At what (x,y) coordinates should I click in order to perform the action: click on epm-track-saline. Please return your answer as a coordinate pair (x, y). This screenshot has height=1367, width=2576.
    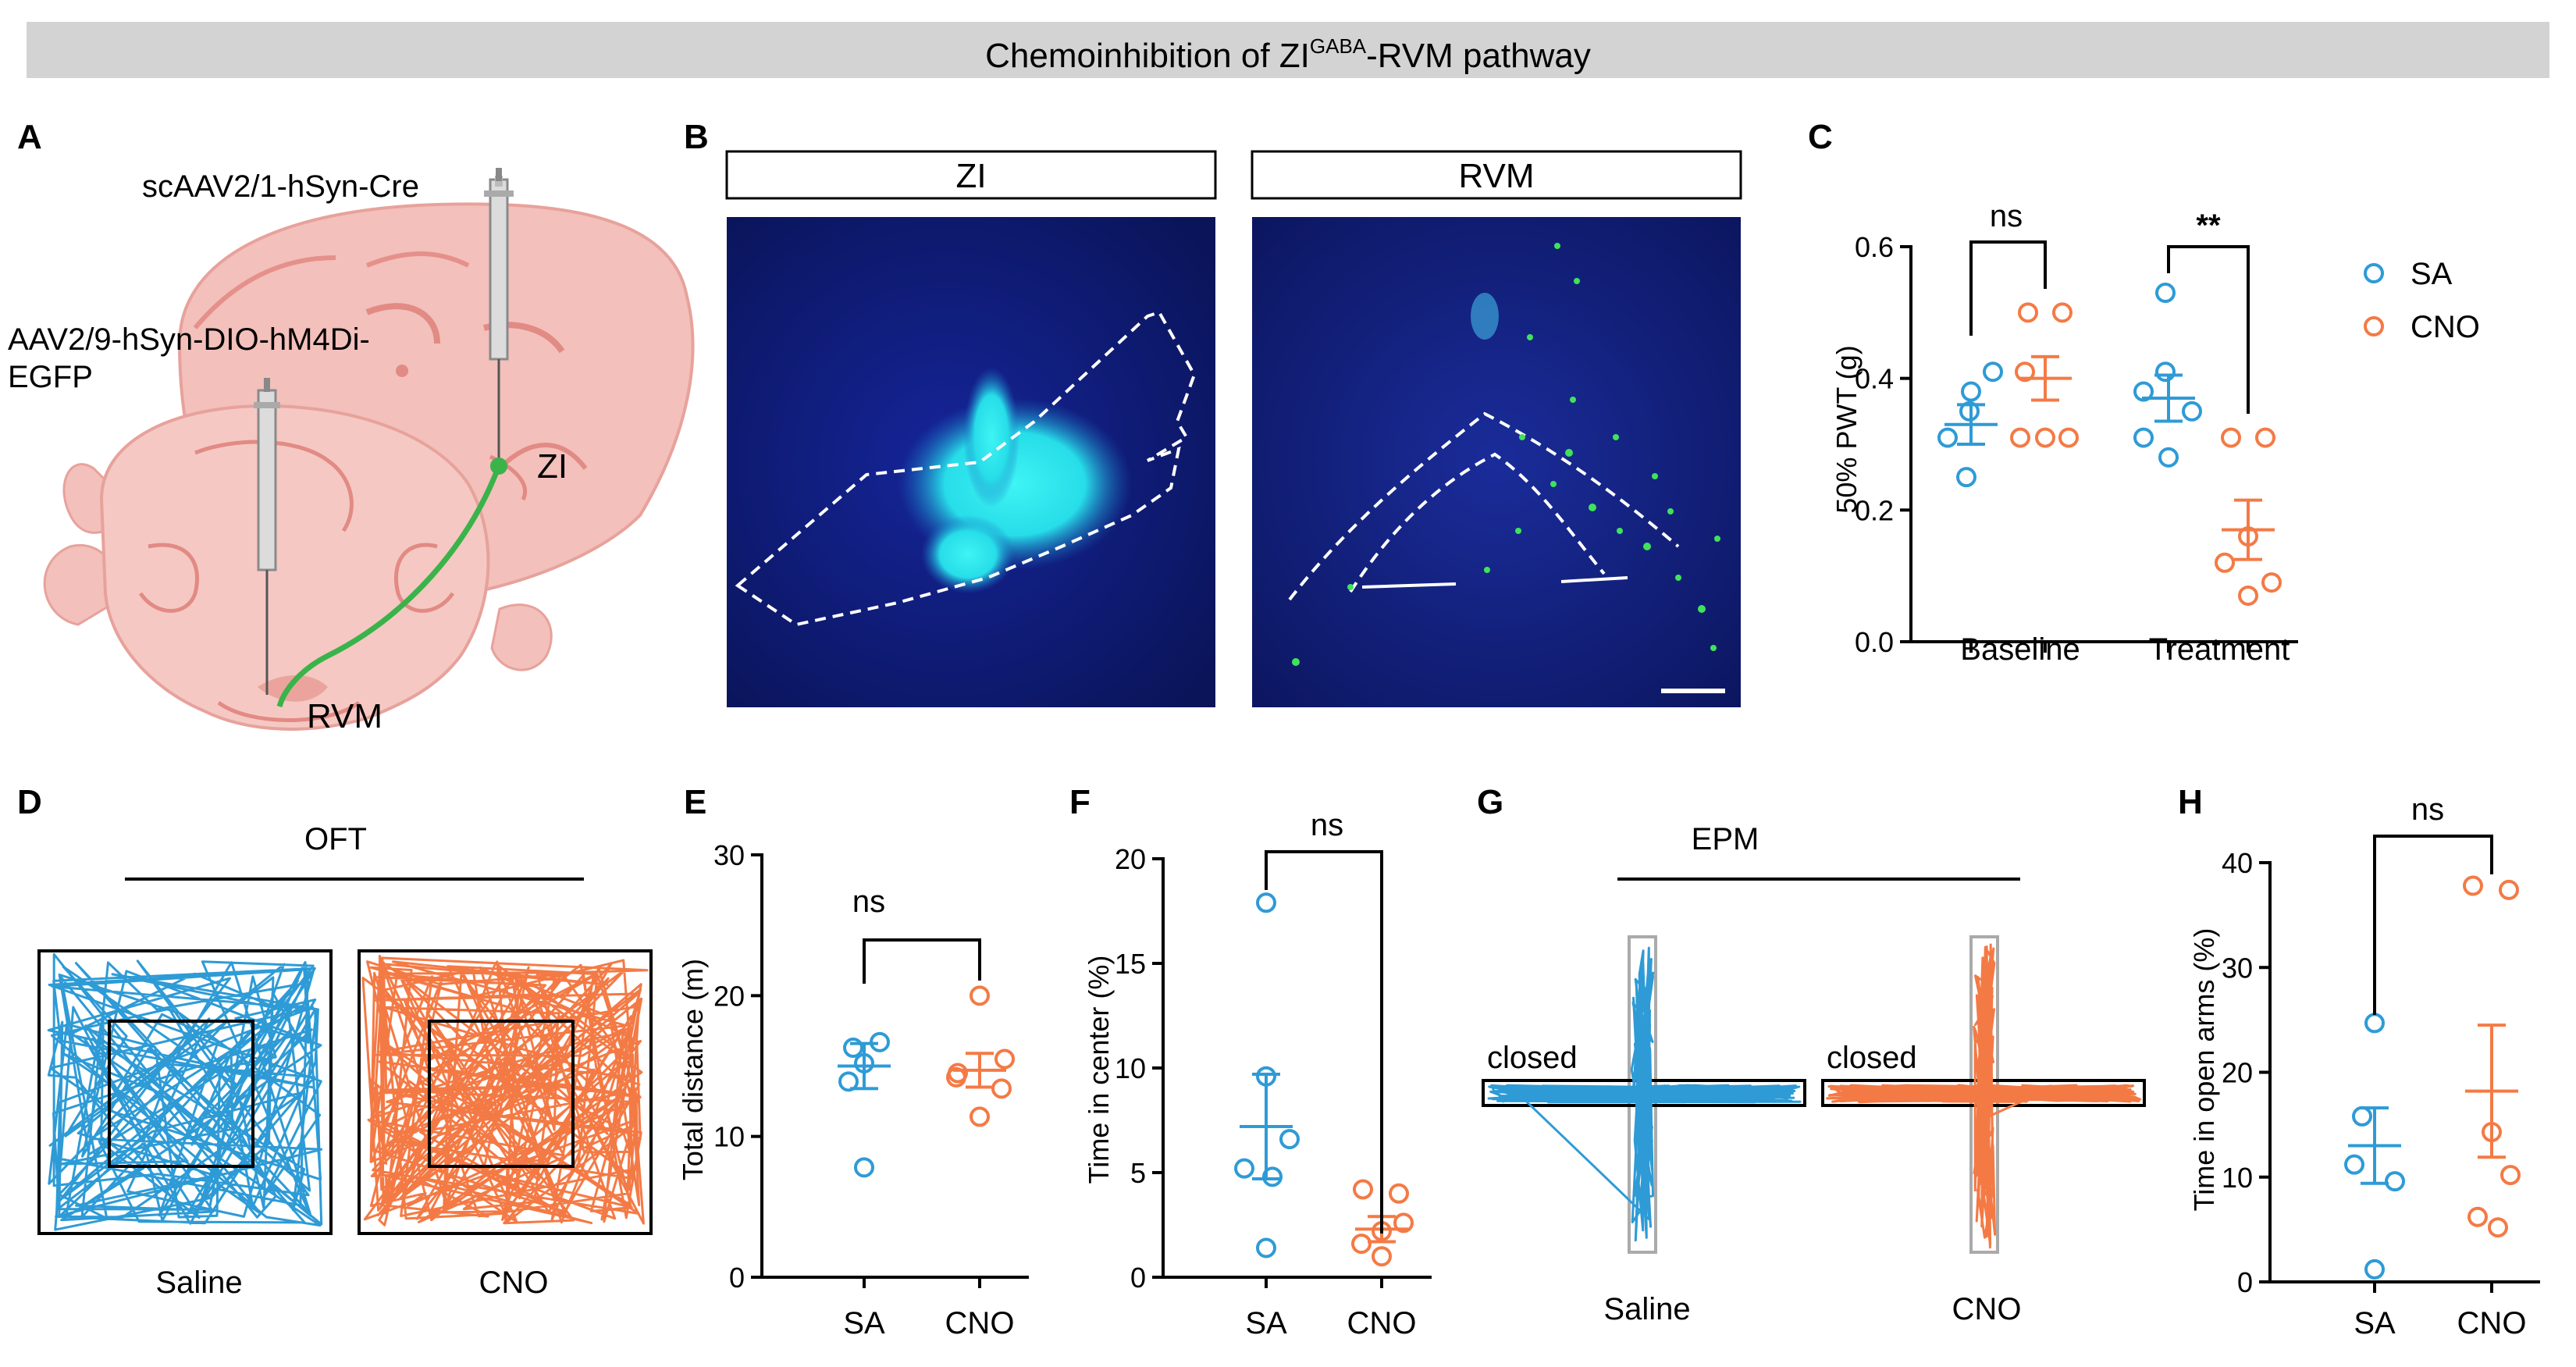
    Looking at the image, I should click on (1644, 1094).